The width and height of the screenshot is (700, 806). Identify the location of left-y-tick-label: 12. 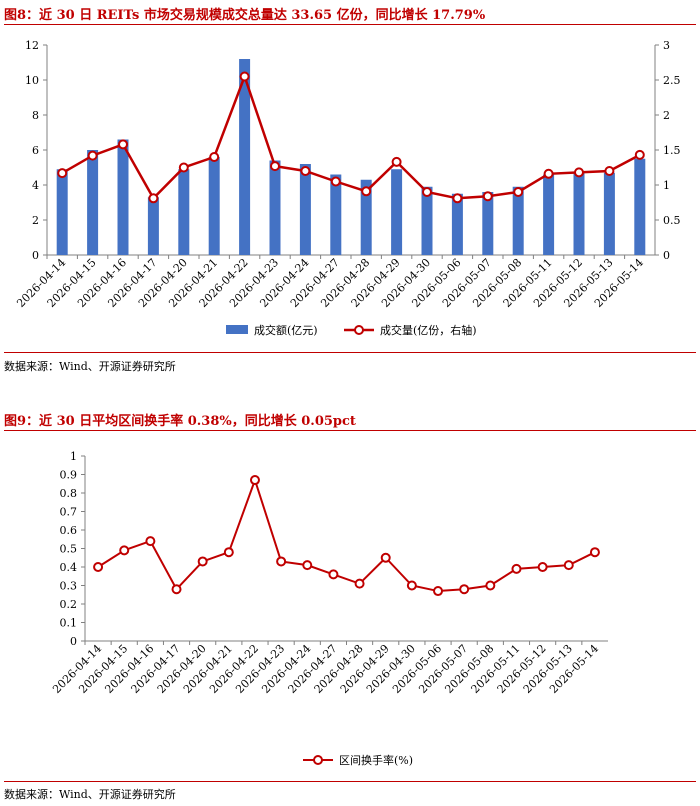
(32, 45).